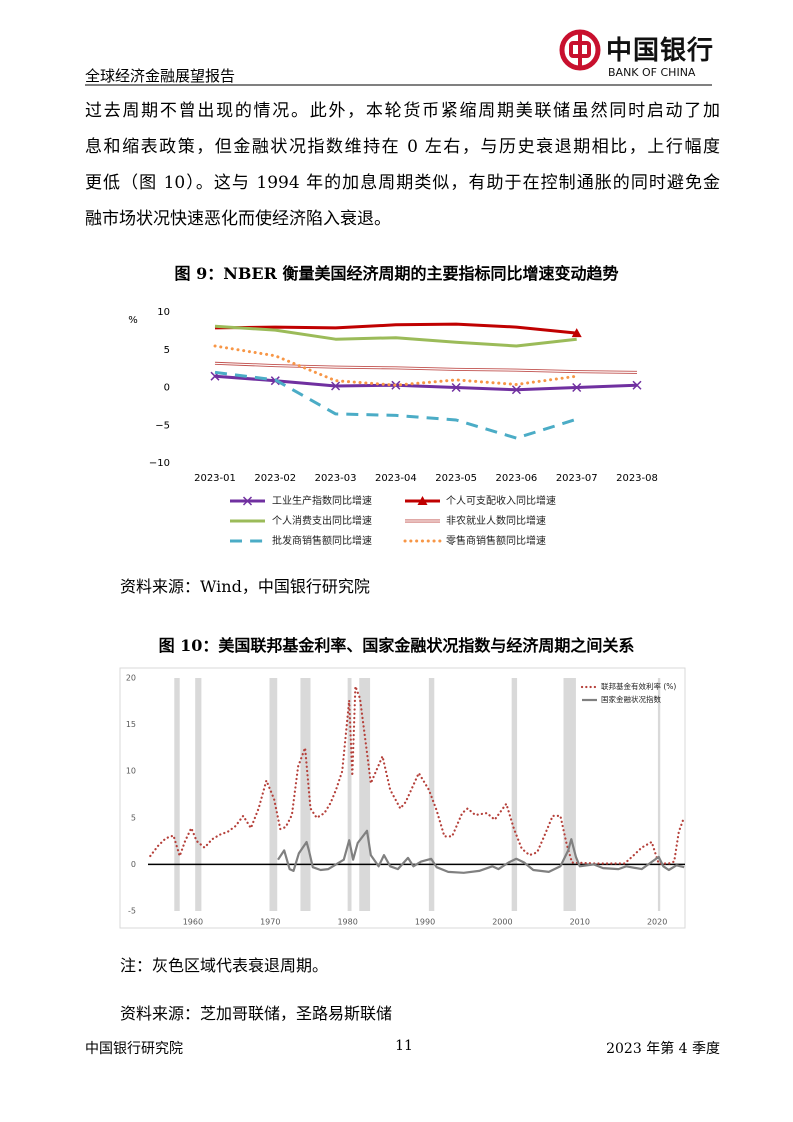 Image resolution: width=793 pixels, height=1122 pixels. Describe the element at coordinates (134, 1049) in the screenshot. I see `footer-left: 中国银行研究院` at that location.